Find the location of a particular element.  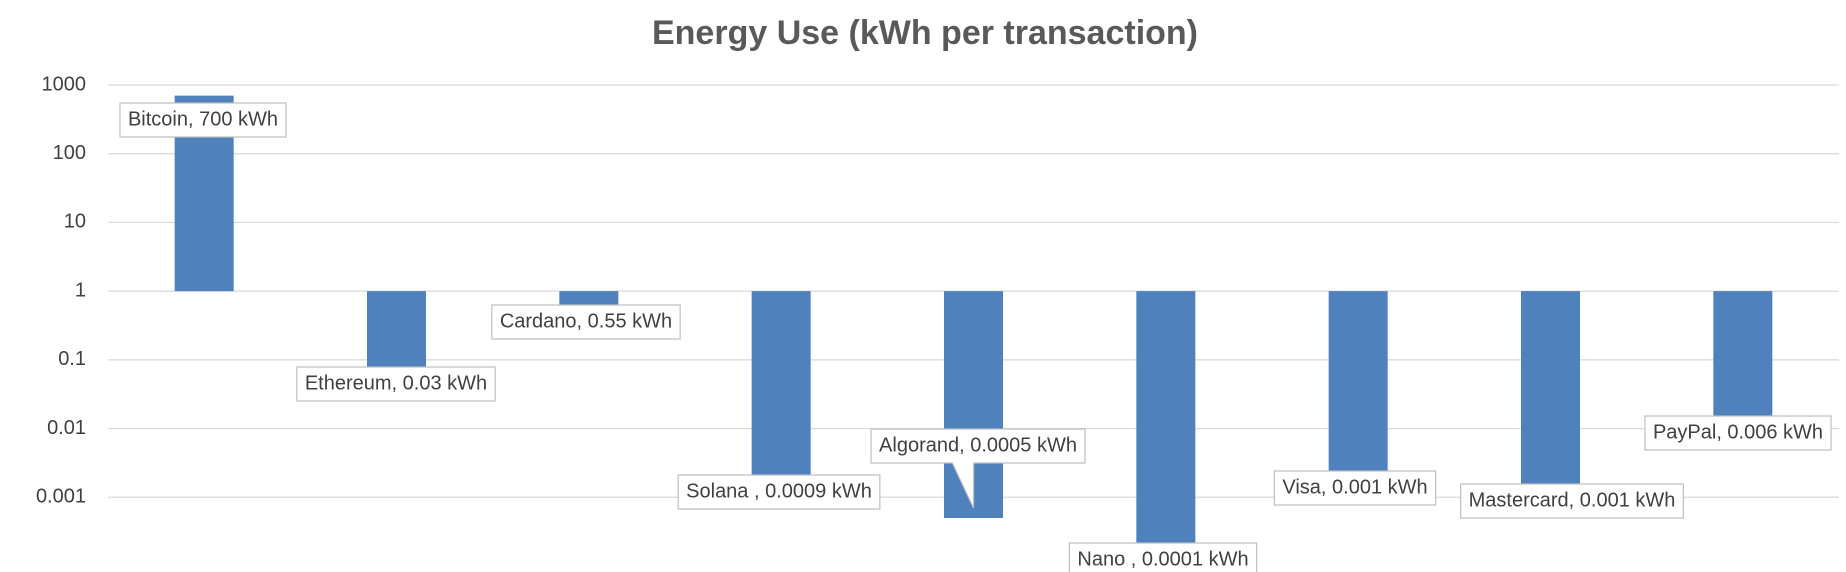

data-label-text: Nano , 0.0001 kWh is located at coordinates (1162, 559).